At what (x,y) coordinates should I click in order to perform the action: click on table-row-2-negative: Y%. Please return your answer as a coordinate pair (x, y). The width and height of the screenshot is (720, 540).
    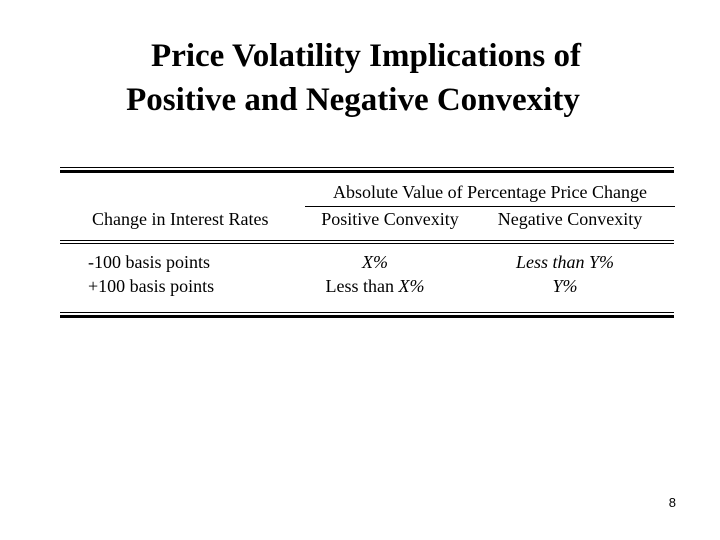
    Looking at the image, I should click on (565, 286).